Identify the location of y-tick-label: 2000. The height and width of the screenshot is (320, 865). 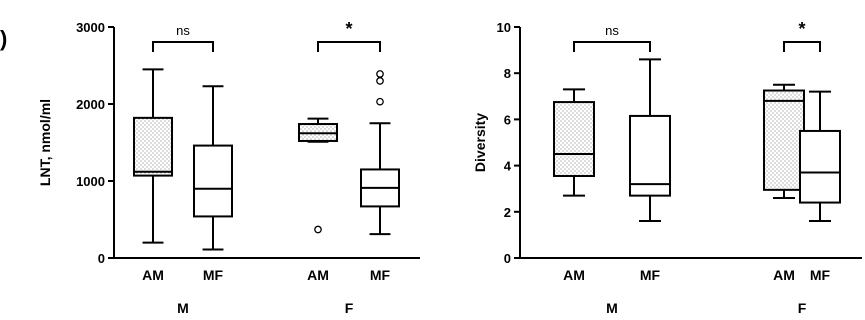
(90, 104).